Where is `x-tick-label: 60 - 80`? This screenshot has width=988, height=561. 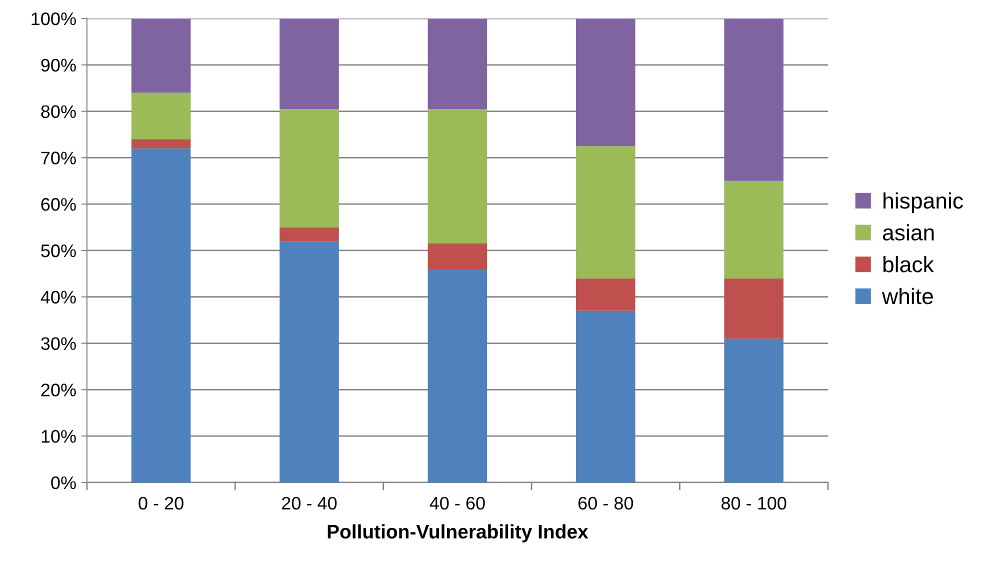 x-tick-label: 60 - 80 is located at coordinates (606, 503).